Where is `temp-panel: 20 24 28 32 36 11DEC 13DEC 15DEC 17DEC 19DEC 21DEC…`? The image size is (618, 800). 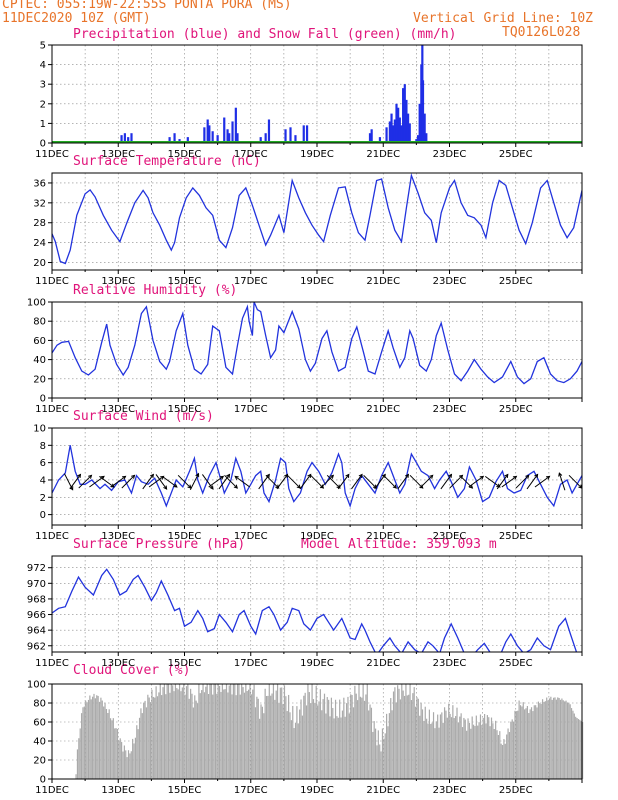 temp-panel: 20 24 28 32 36 11DEC 13DEC 15DEC 17DEC 19DEC 21DEC… is located at coordinates (308, 229).